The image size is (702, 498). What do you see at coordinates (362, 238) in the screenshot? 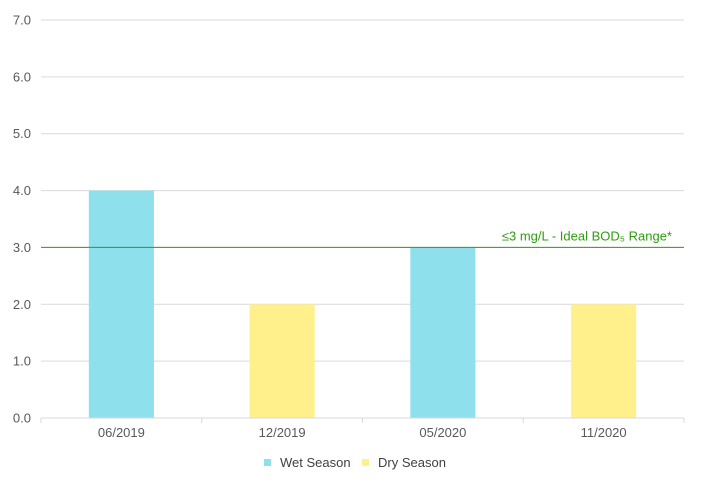
I see `reference-line-group: ≤3 mg/L - Ideal BOD₅ Range*` at bounding box center [362, 238].